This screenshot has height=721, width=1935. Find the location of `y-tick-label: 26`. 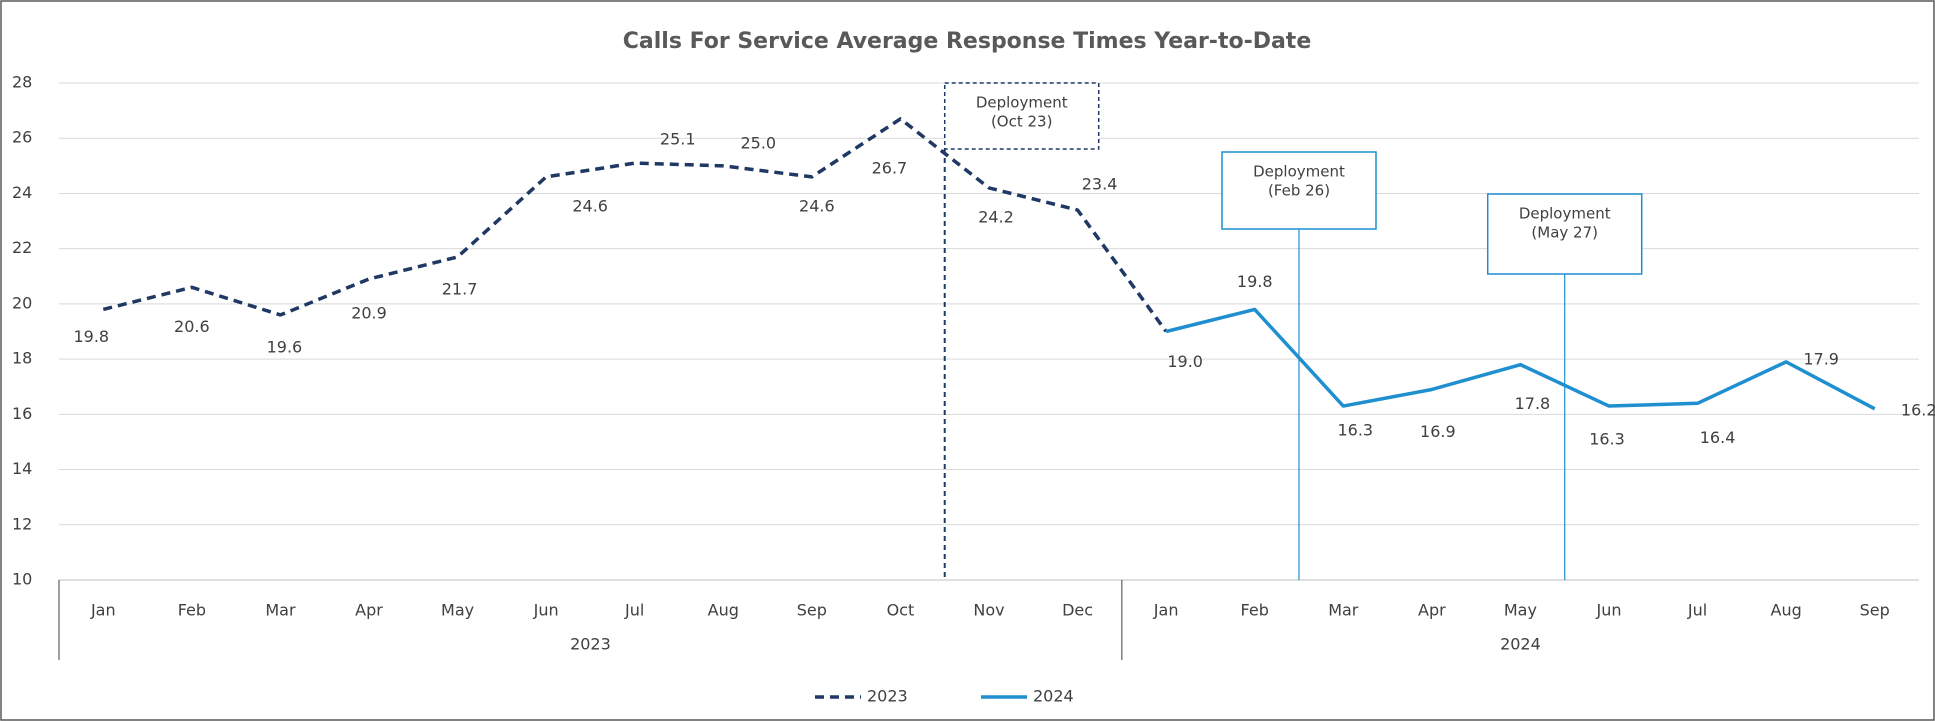

y-tick-label: 26 is located at coordinates (22, 137).